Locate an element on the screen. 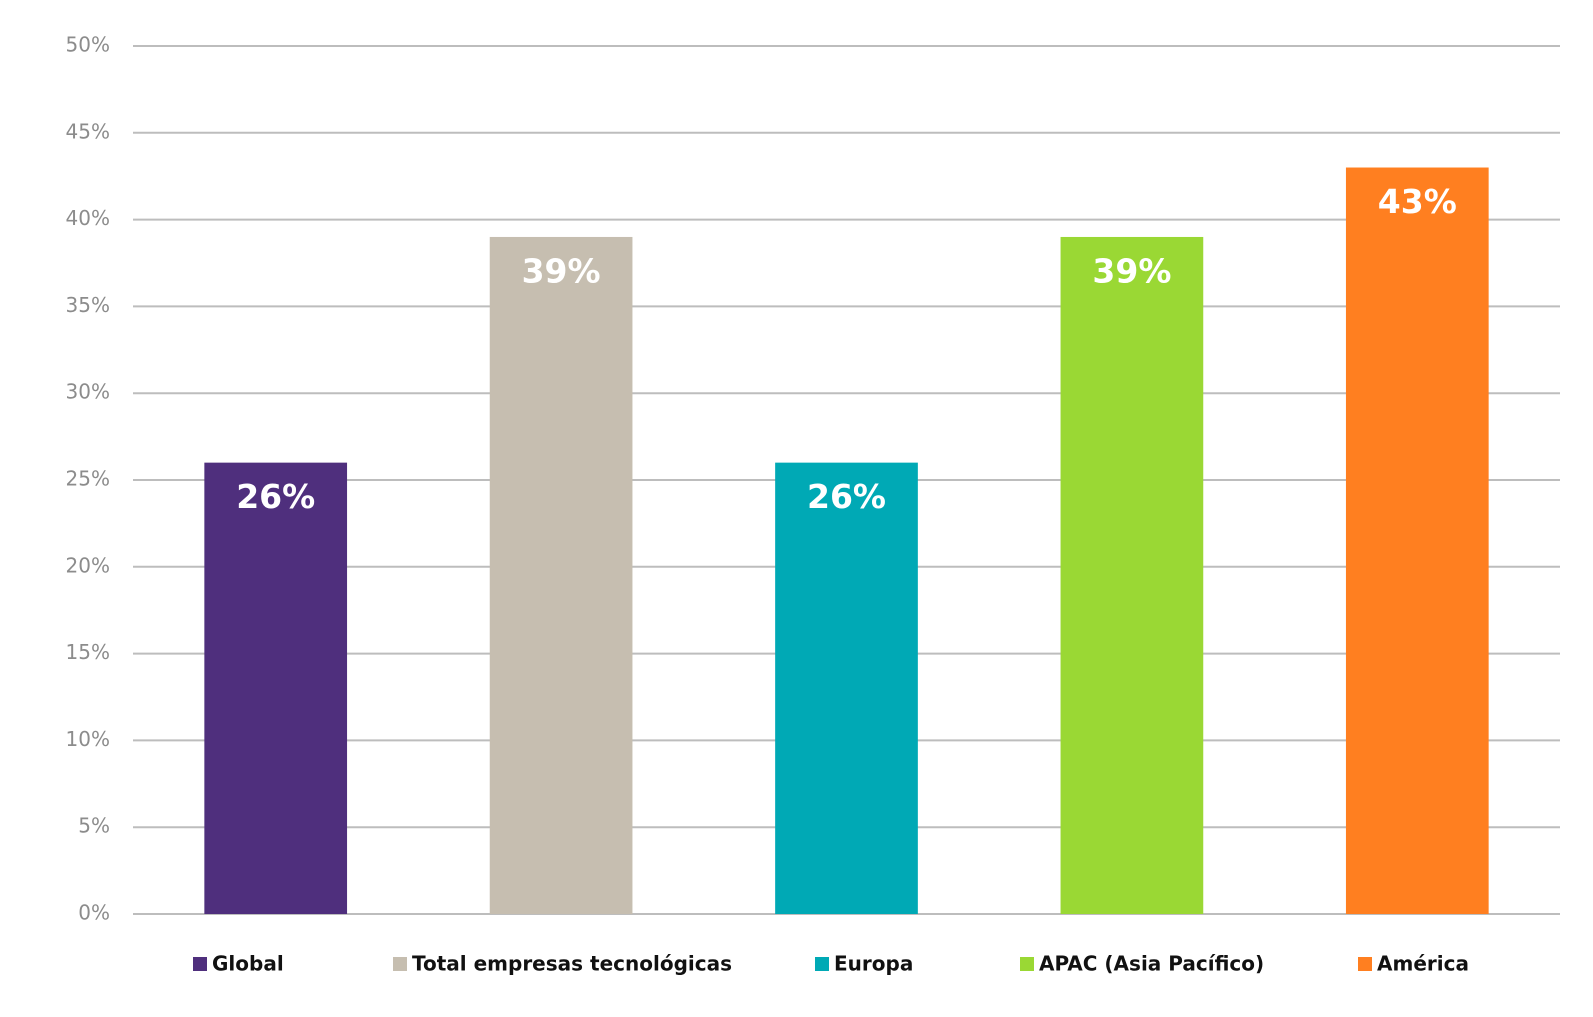 The image size is (1593, 1017). y-tick-label: 0% is located at coordinates (94, 913).